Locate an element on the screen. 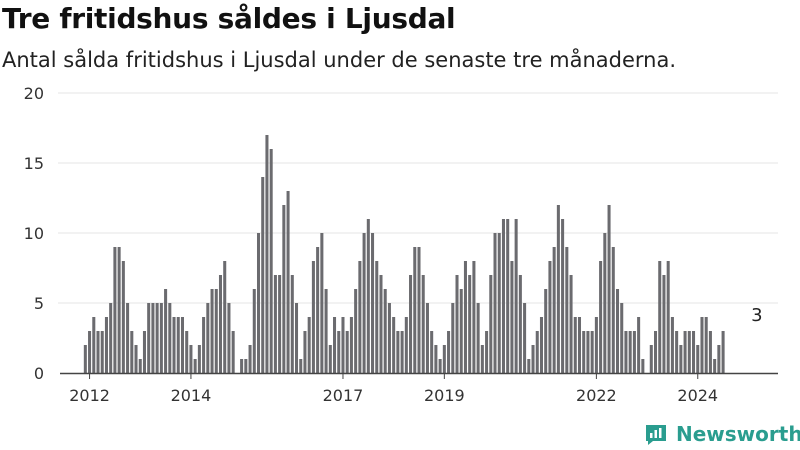 This screenshot has width=800, height=450. chart-title: Tre fritidshus såldes i Ljusdal is located at coordinates (229, 18).